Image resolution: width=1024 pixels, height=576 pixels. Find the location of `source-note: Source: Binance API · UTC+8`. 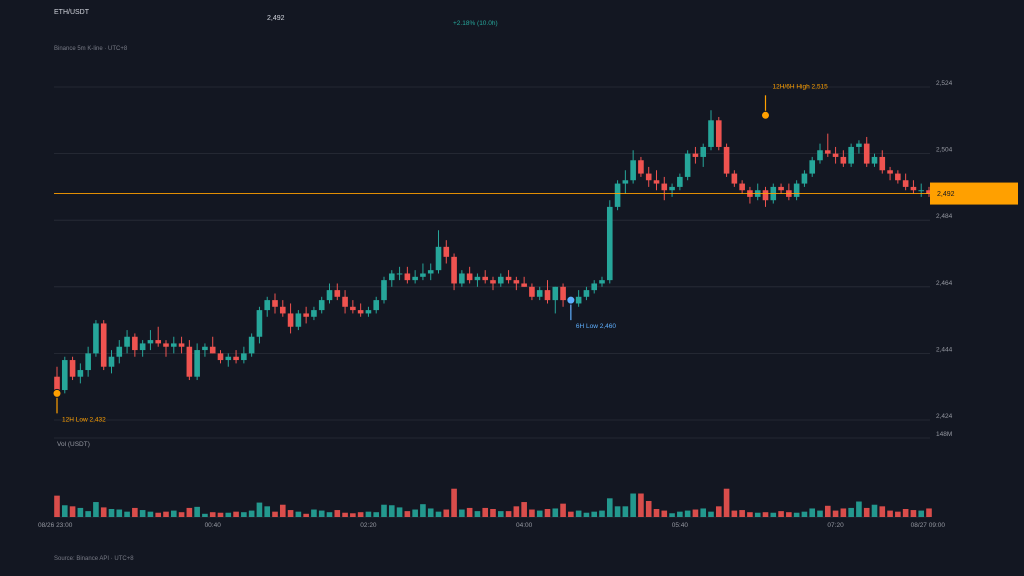

source-note: Source: Binance API · UTC+8 is located at coordinates (94, 559).